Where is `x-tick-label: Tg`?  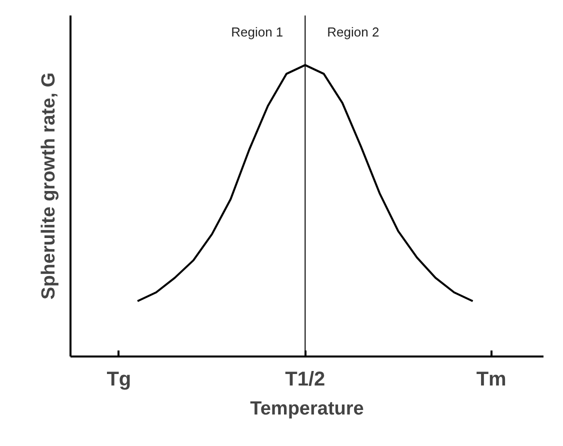 x-tick-label: Tg is located at coordinates (119, 379).